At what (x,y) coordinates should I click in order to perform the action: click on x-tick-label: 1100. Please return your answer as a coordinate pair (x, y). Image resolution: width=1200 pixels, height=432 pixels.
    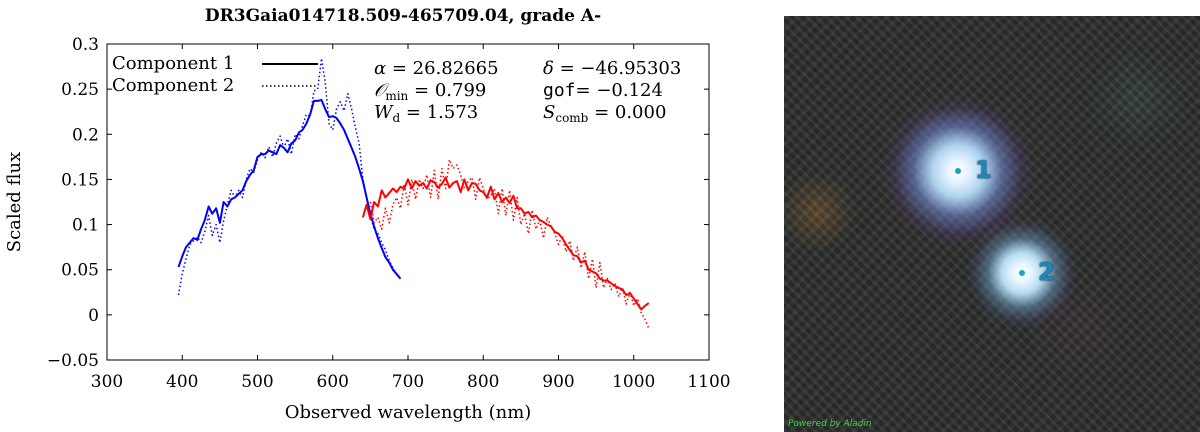
    Looking at the image, I should click on (708, 382).